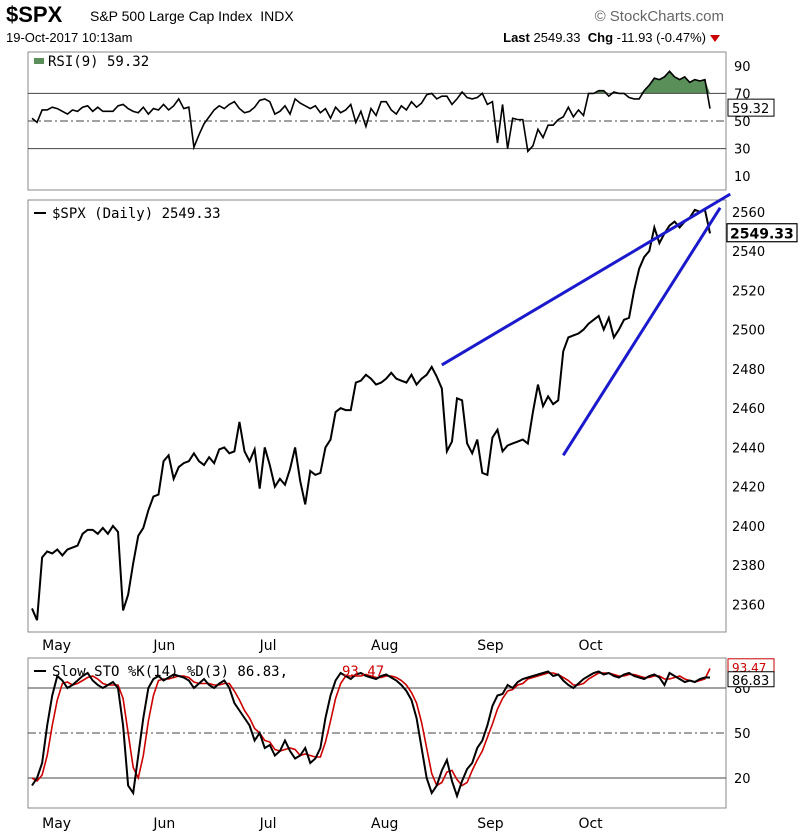  Describe the element at coordinates (516, 37) in the screenshot. I see `last-label: Last` at that location.